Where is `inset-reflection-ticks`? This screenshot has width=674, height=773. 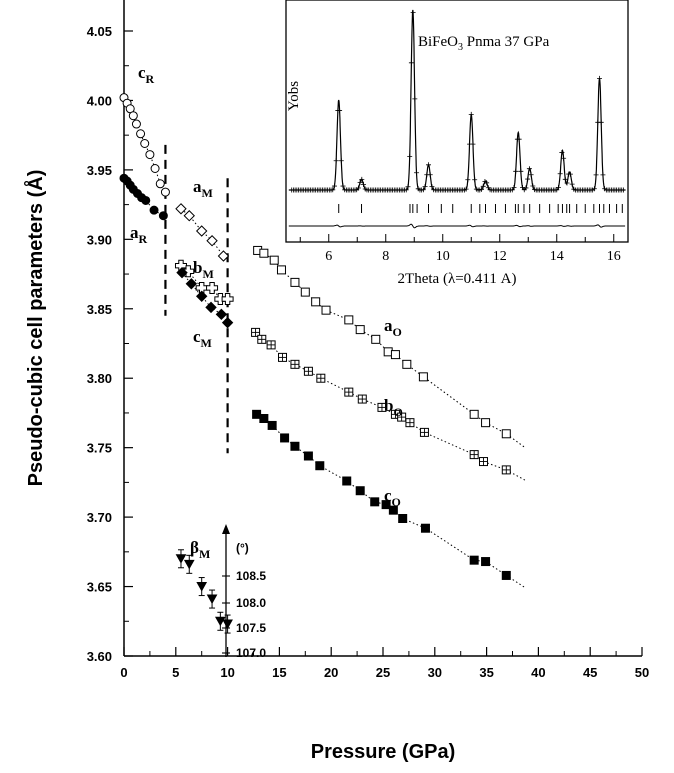 inset-reflection-ticks is located at coordinates (480, 208).